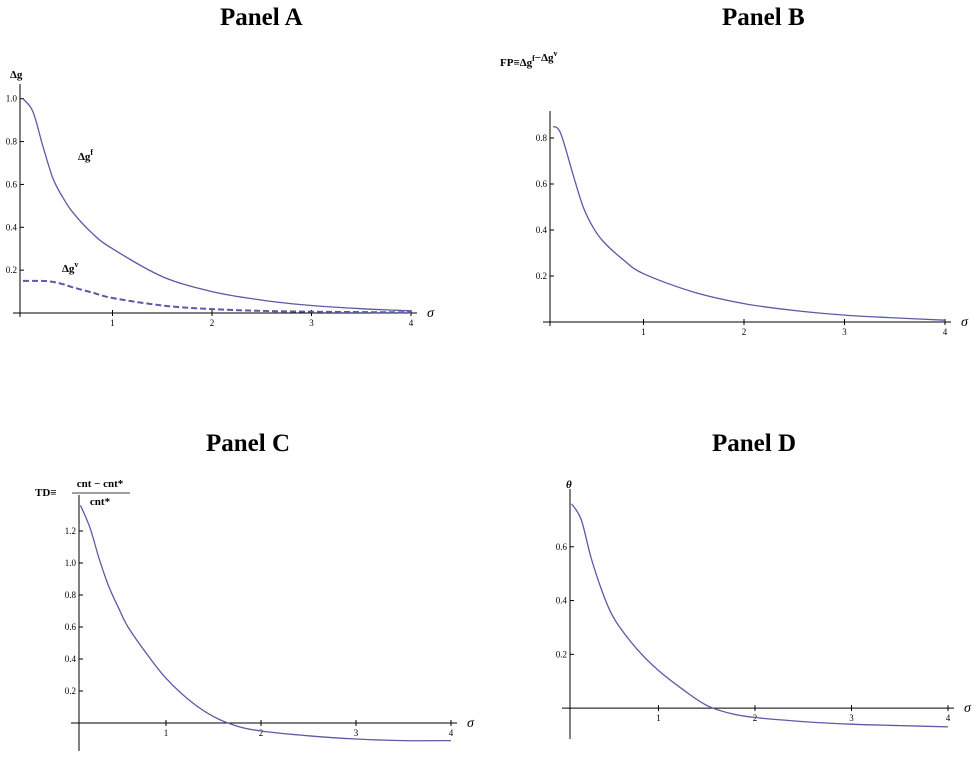  Describe the element at coordinates (528, 59) in the screenshot. I see `y-axis-label: FP≡Δgf−Δgv` at that location.